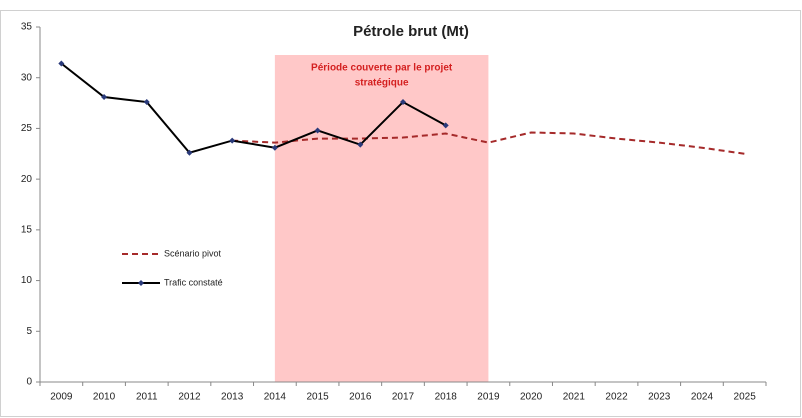  I want to click on x-tick-label: 2020, so click(531, 397).